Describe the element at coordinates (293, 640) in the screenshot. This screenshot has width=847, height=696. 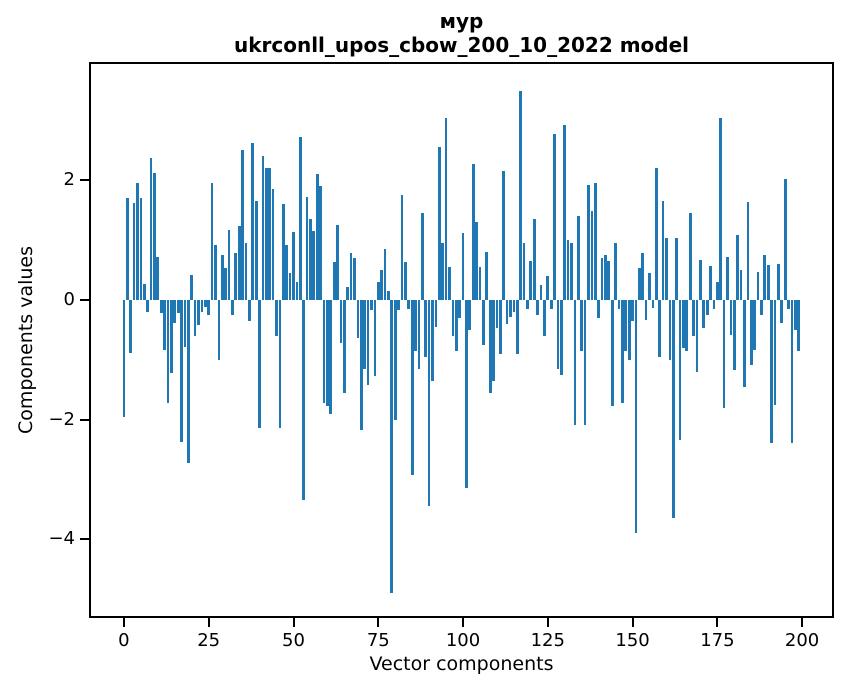
I see `x-tick-label: 50` at that location.